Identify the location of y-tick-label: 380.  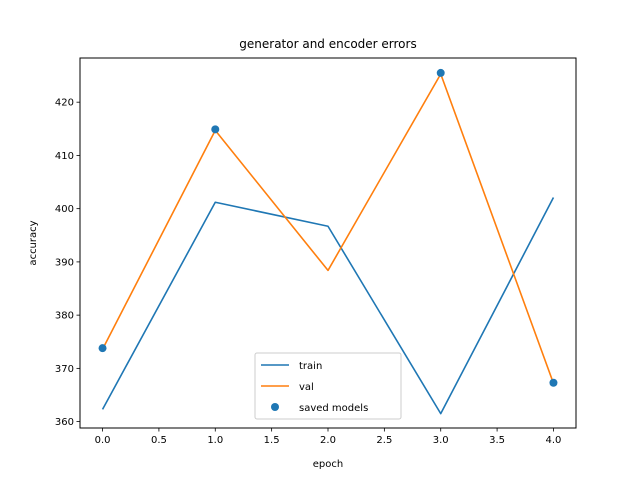
(64, 316).